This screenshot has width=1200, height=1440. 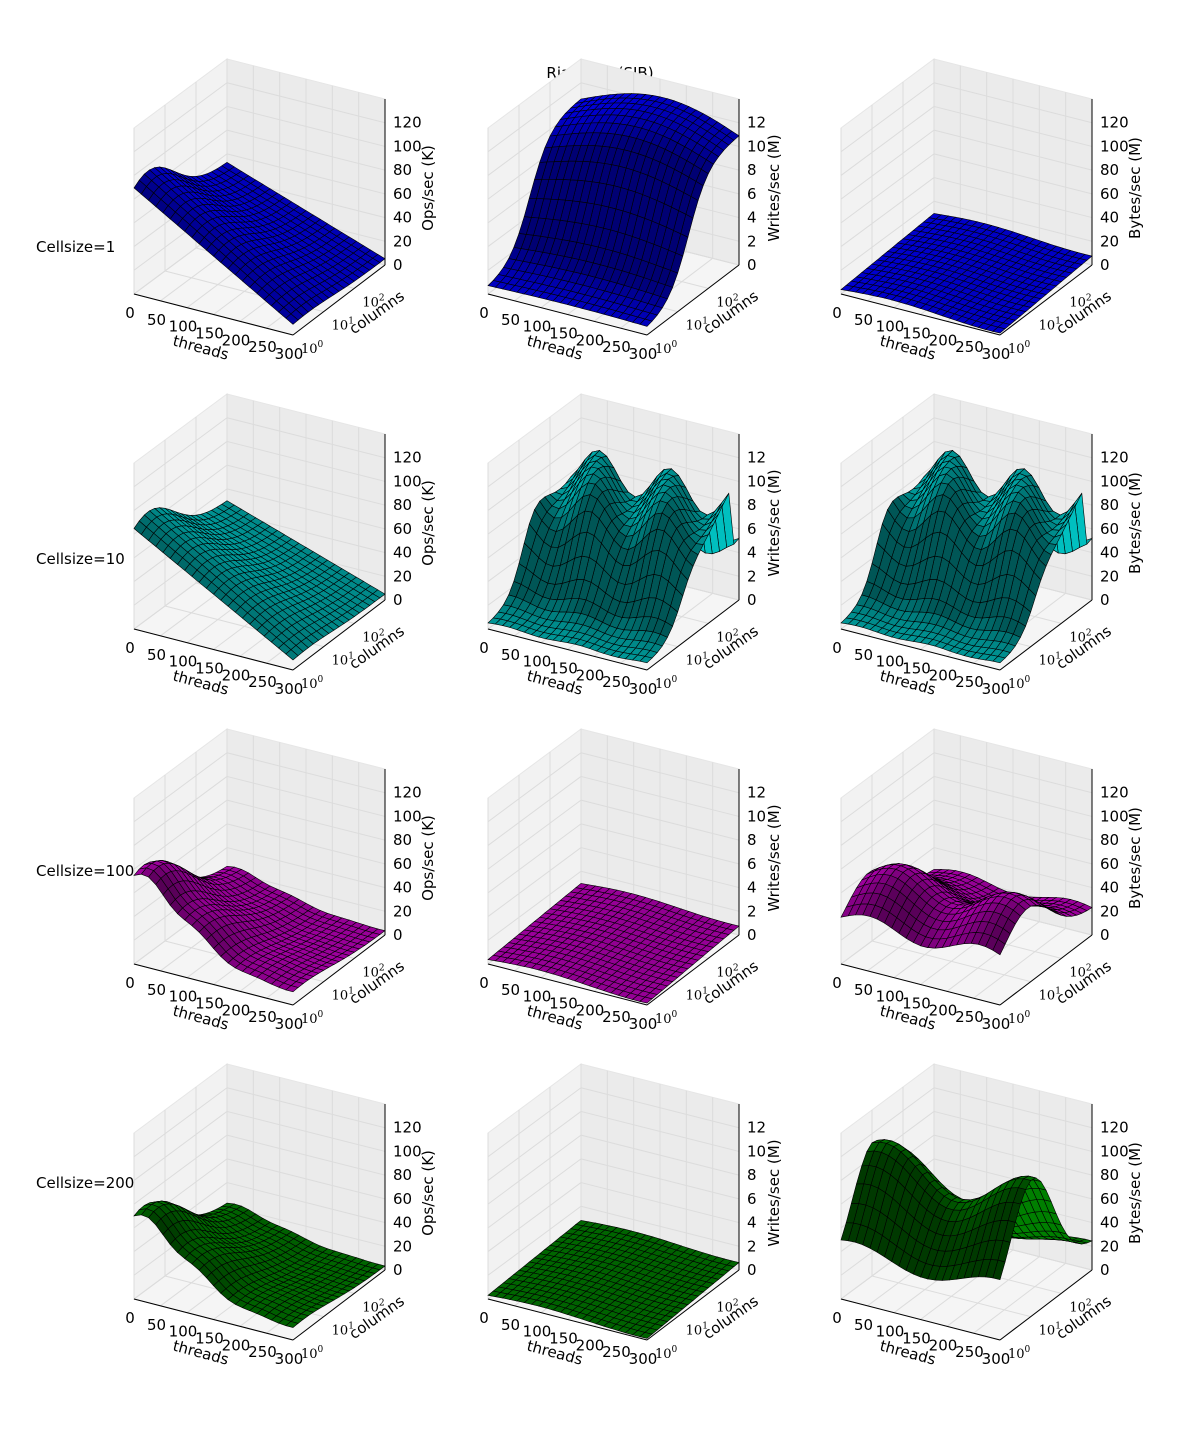 What do you see at coordinates (140, 187) in the screenshot?
I see `surface-cell` at bounding box center [140, 187].